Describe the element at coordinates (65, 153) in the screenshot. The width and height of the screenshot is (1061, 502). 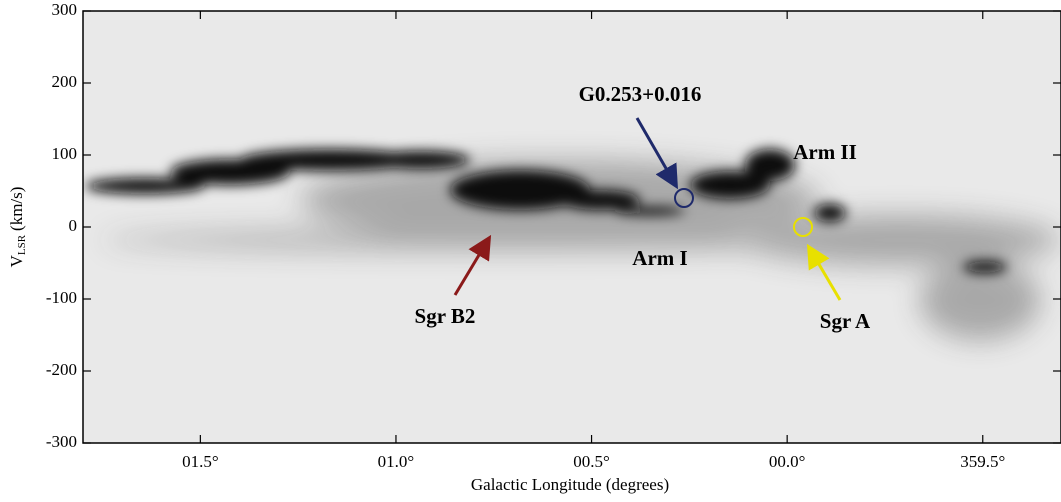
I see `y-tick-label: 100` at that location.